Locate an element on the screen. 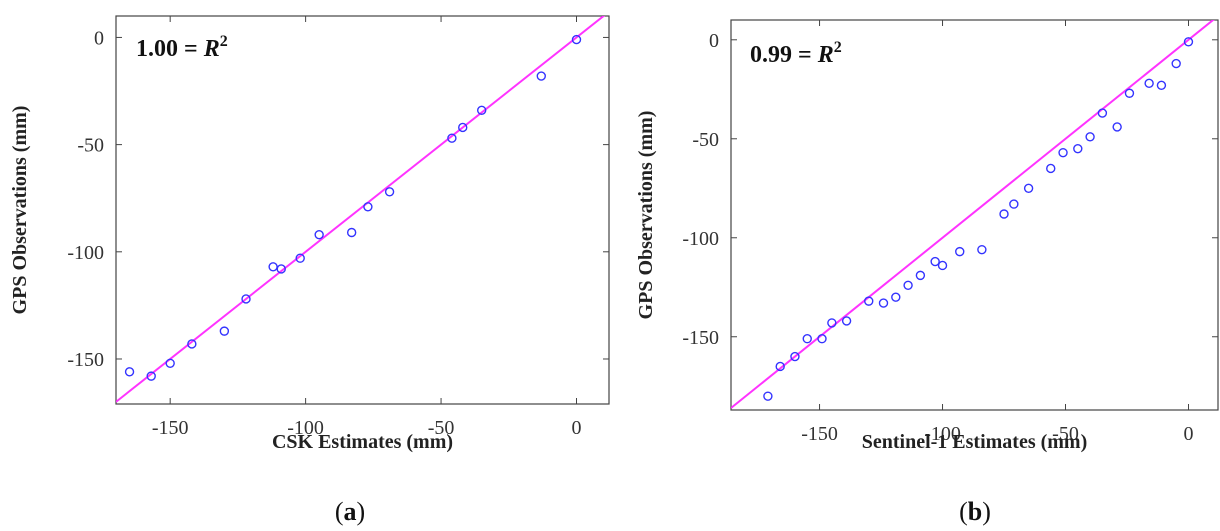 The height and width of the screenshot is (531, 1220). panel-label: (b) is located at coordinates (975, 511).